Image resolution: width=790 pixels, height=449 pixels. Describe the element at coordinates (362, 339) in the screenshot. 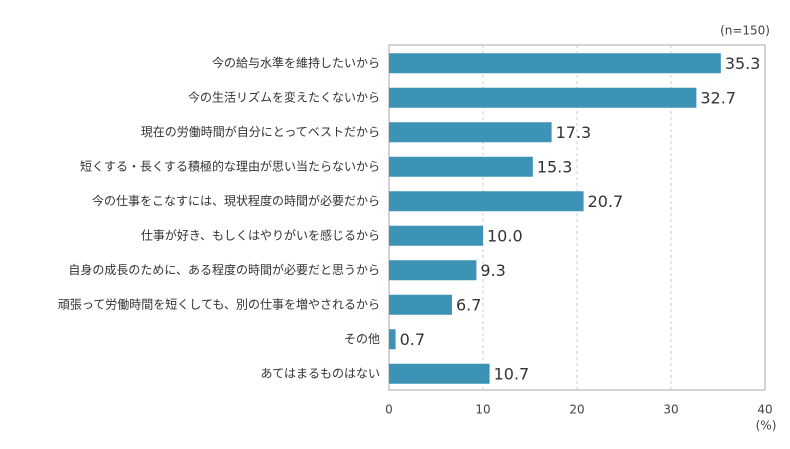

I see `category-label: その他` at that location.